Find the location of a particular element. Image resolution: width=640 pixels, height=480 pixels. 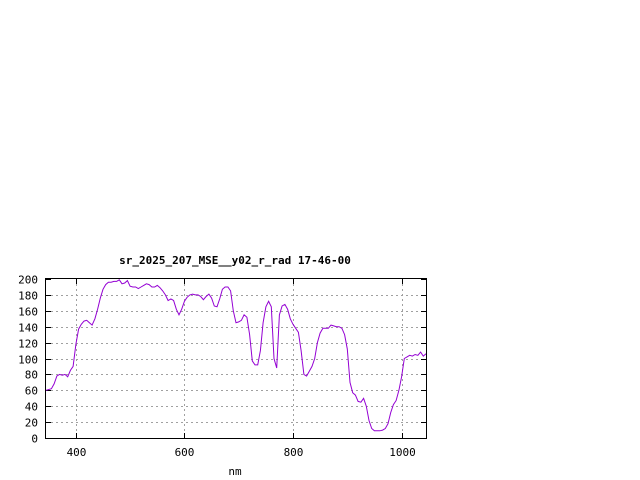

y-tick-label: 140 is located at coordinates (28, 328).